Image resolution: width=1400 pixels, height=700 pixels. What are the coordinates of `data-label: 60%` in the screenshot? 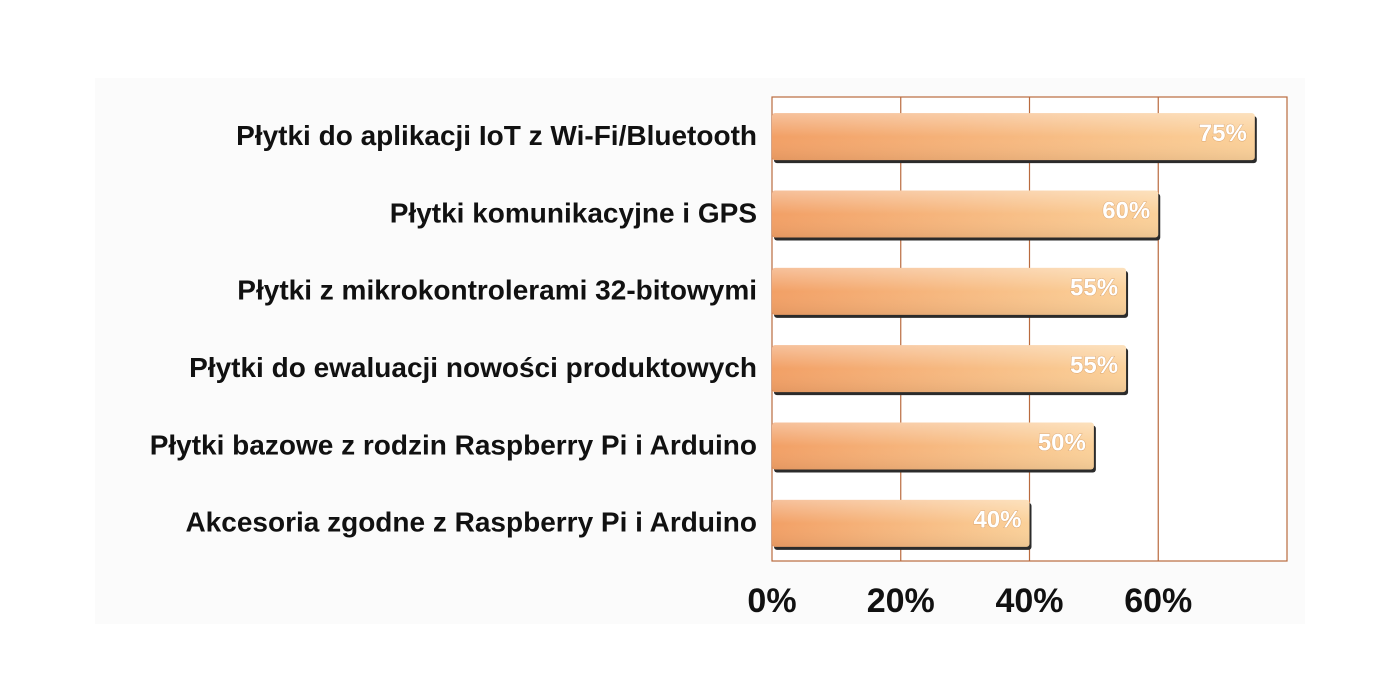 It's located at (1126, 210).